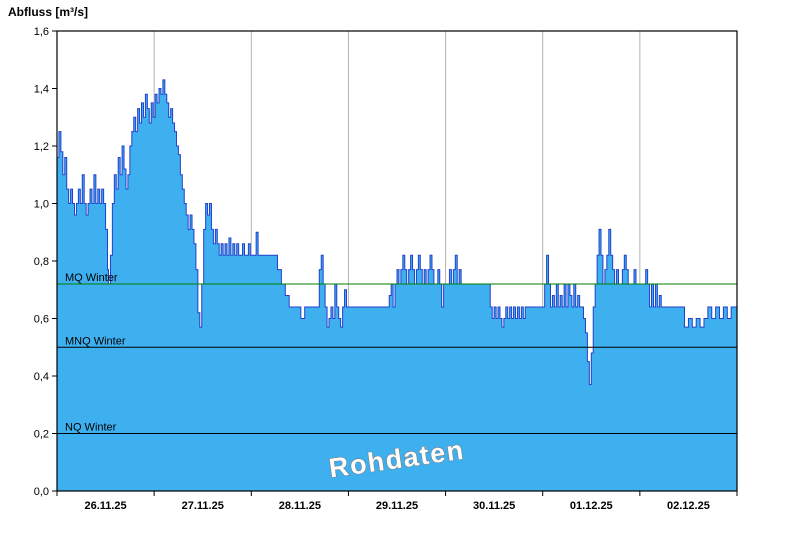 The width and height of the screenshot is (800, 550). I want to click on x-tick-label: 26.11.25, so click(105, 506).